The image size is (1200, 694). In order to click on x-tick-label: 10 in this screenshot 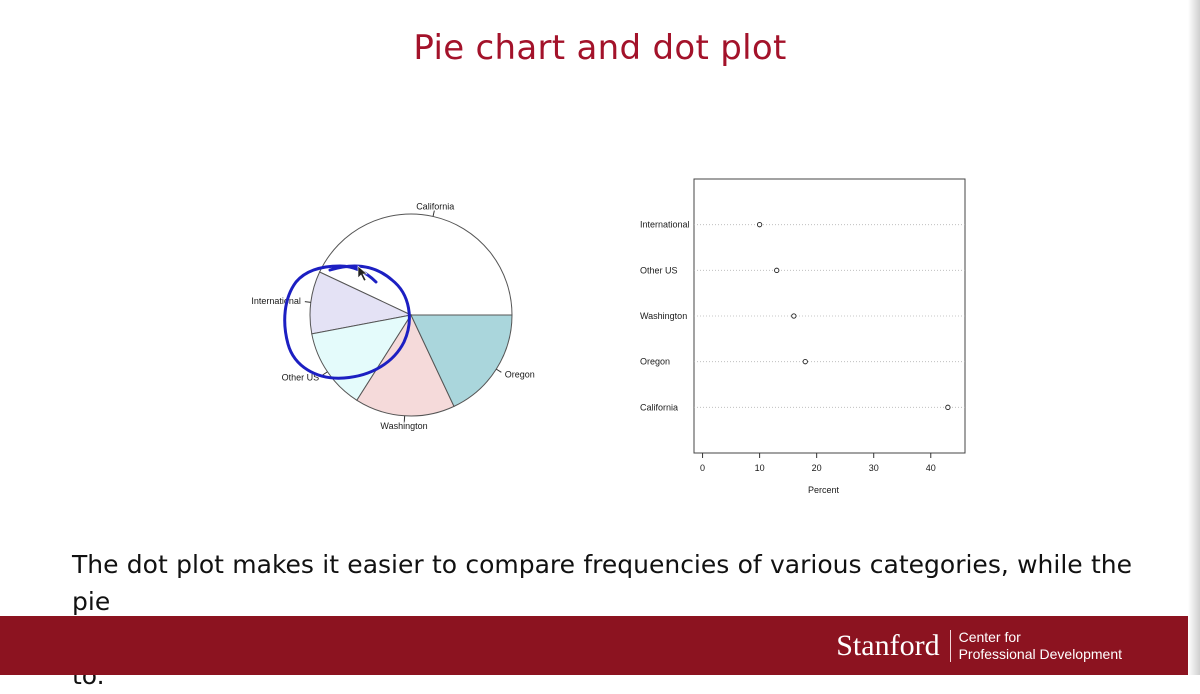, I will do `click(760, 468)`.